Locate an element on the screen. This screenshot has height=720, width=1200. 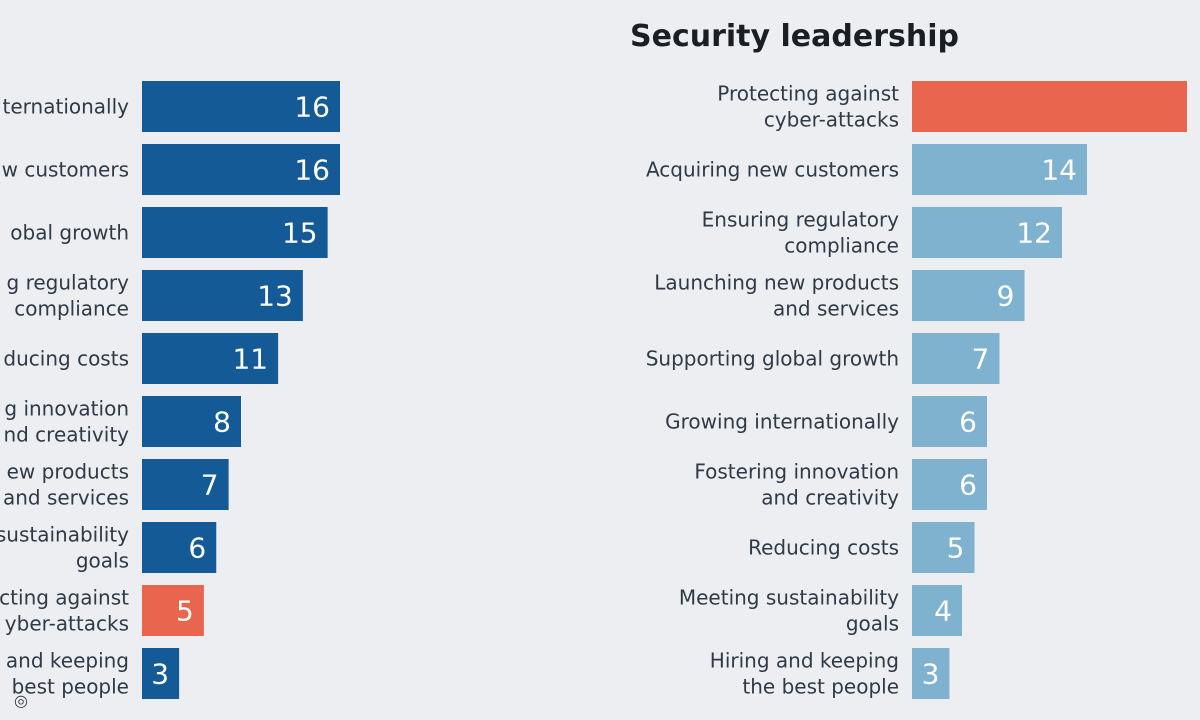
category-label: g regulatory compliance is located at coordinates (68, 296).